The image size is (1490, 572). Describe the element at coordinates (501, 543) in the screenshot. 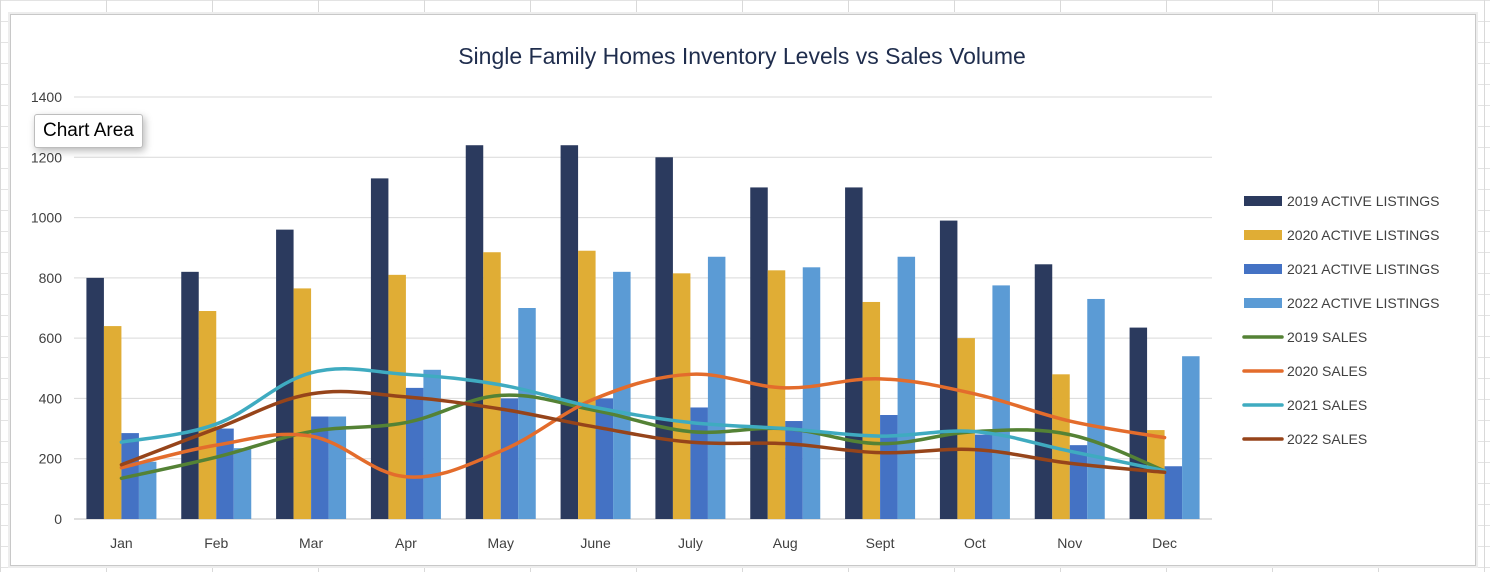

I see `x-tick-label: May` at that location.